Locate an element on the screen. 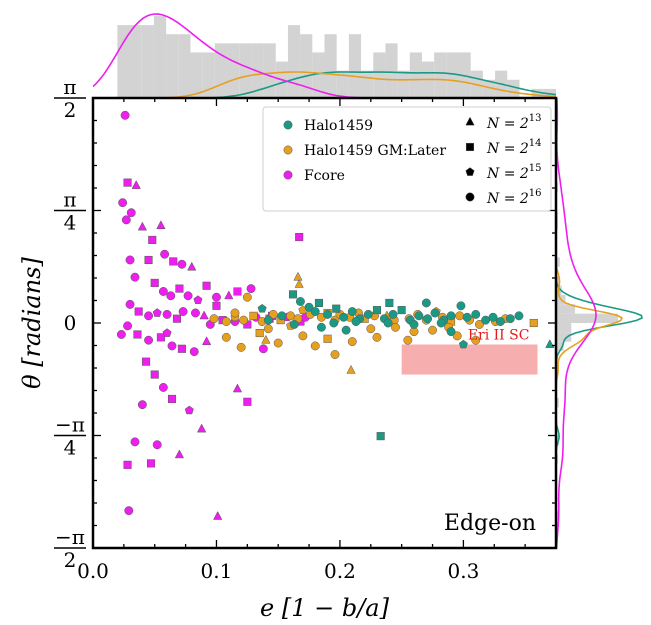 The image size is (651, 625). legend-marker is located at coordinates (470, 197).